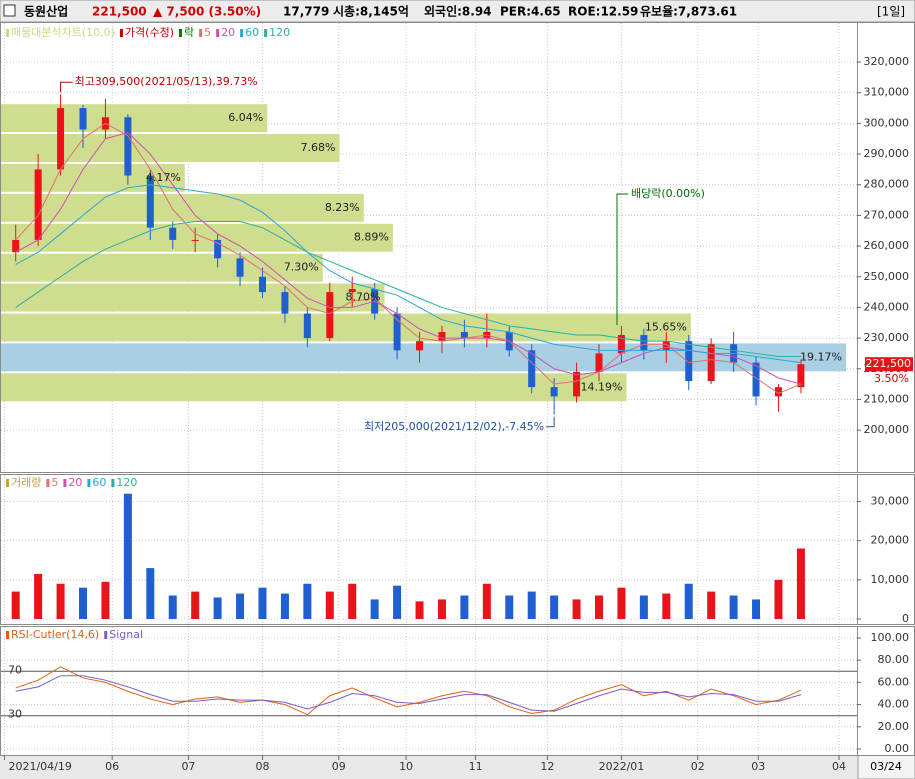  Describe the element at coordinates (887, 184) in the screenshot. I see `y-tick-label: 280,000` at that location.